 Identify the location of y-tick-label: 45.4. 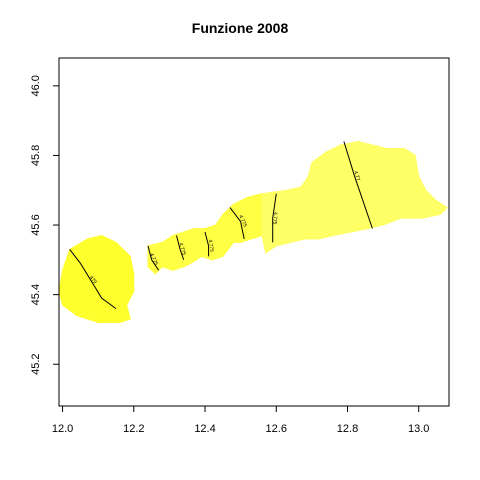
(36, 294).